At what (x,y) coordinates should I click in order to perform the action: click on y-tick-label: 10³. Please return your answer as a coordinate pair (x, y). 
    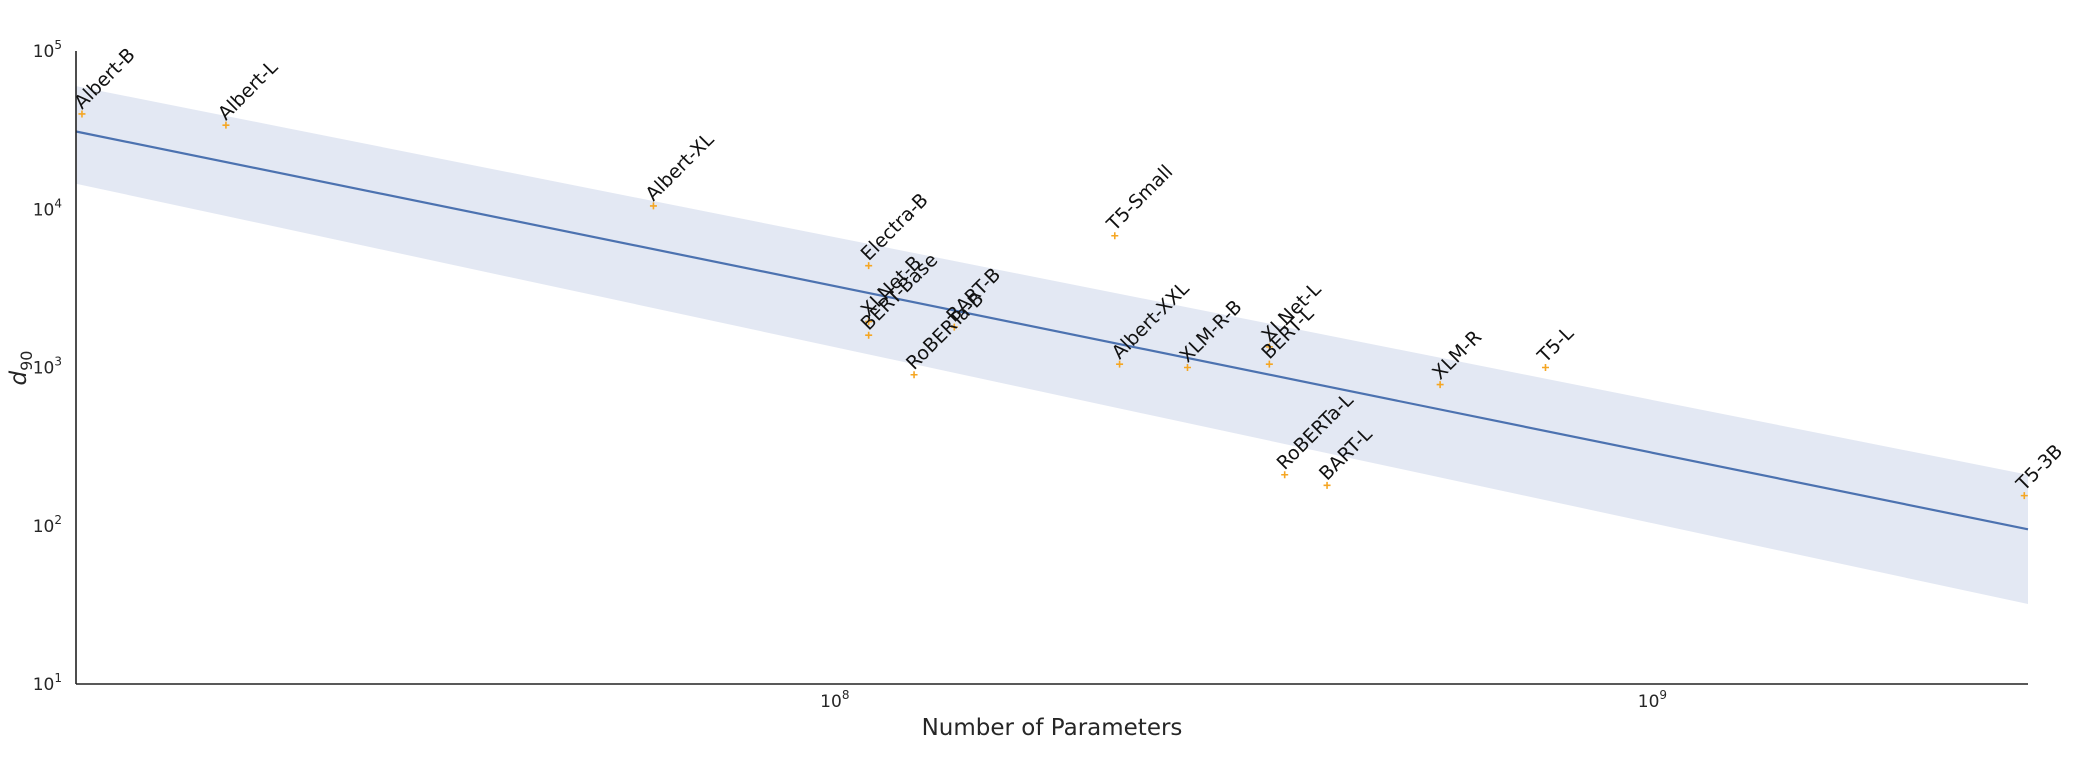
    Looking at the image, I should click on (47, 367).